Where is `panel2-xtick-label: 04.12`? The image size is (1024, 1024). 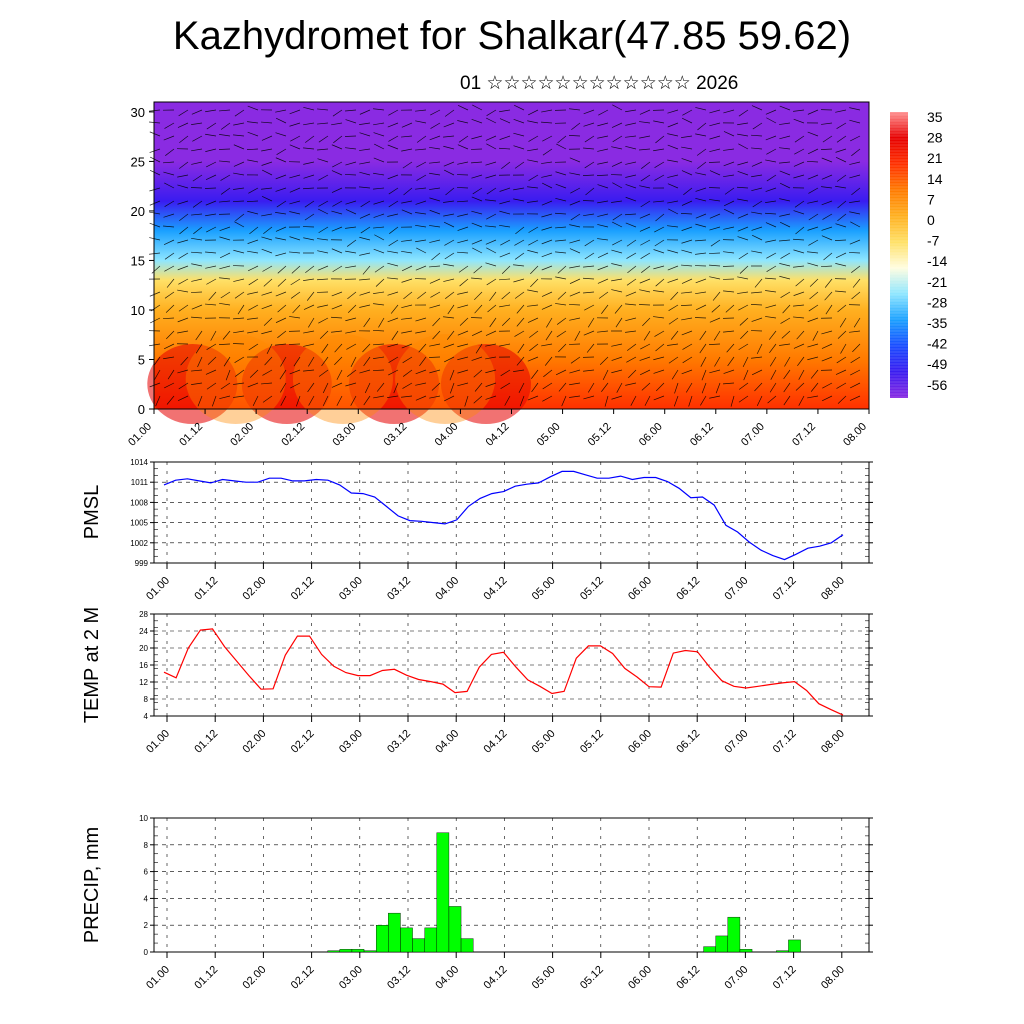 panel2-xtick-label: 04.12 is located at coordinates (496, 589).